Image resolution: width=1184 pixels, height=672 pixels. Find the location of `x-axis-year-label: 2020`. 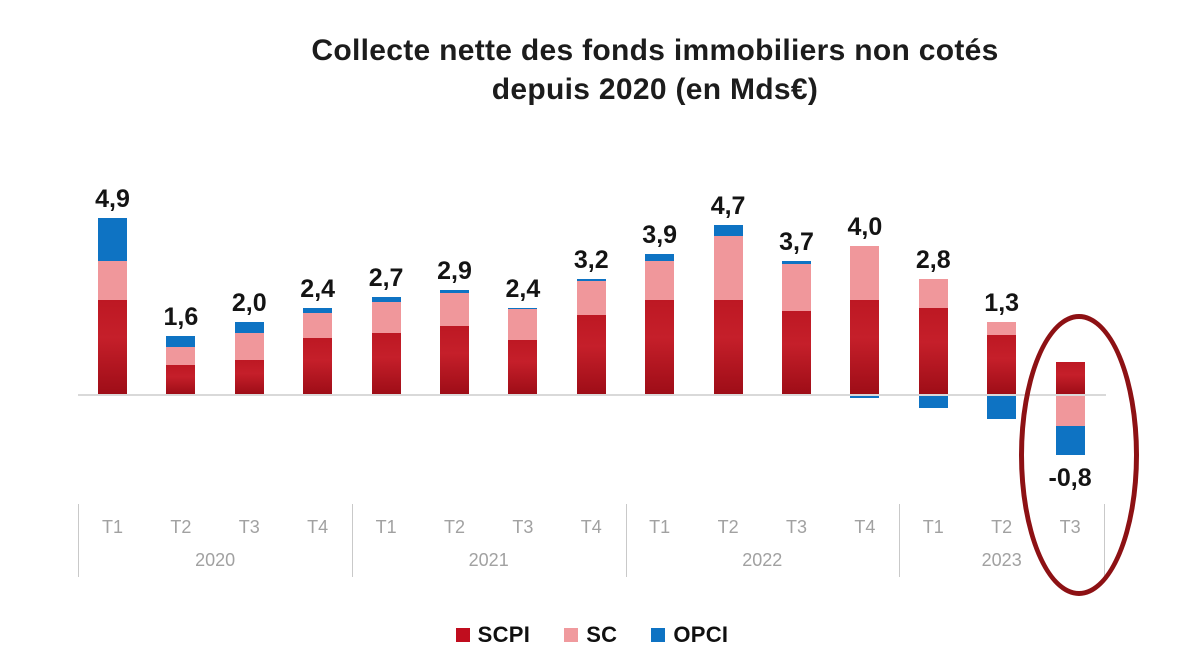

x-axis-year-label: 2020 is located at coordinates (215, 560).